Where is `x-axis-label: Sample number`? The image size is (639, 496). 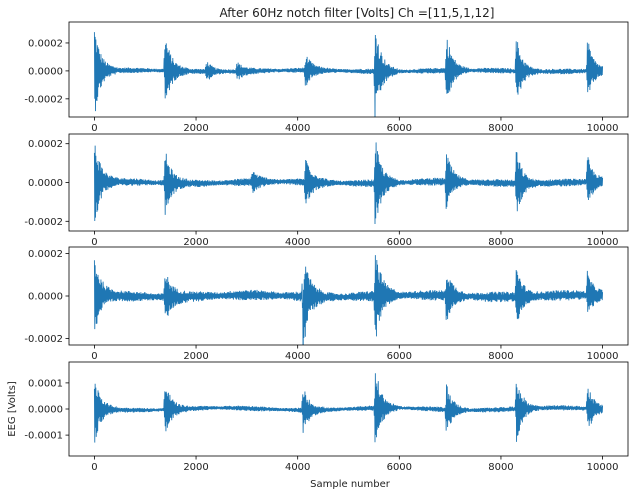 x-axis-label: Sample number is located at coordinates (350, 484).